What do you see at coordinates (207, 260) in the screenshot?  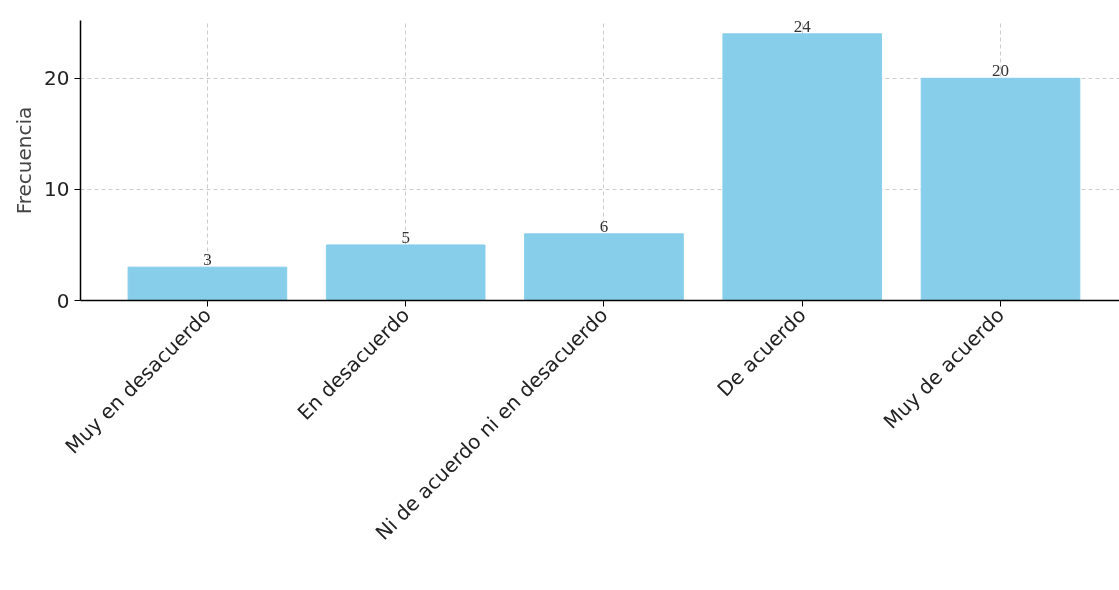 I see `data-label: 3` at bounding box center [207, 260].